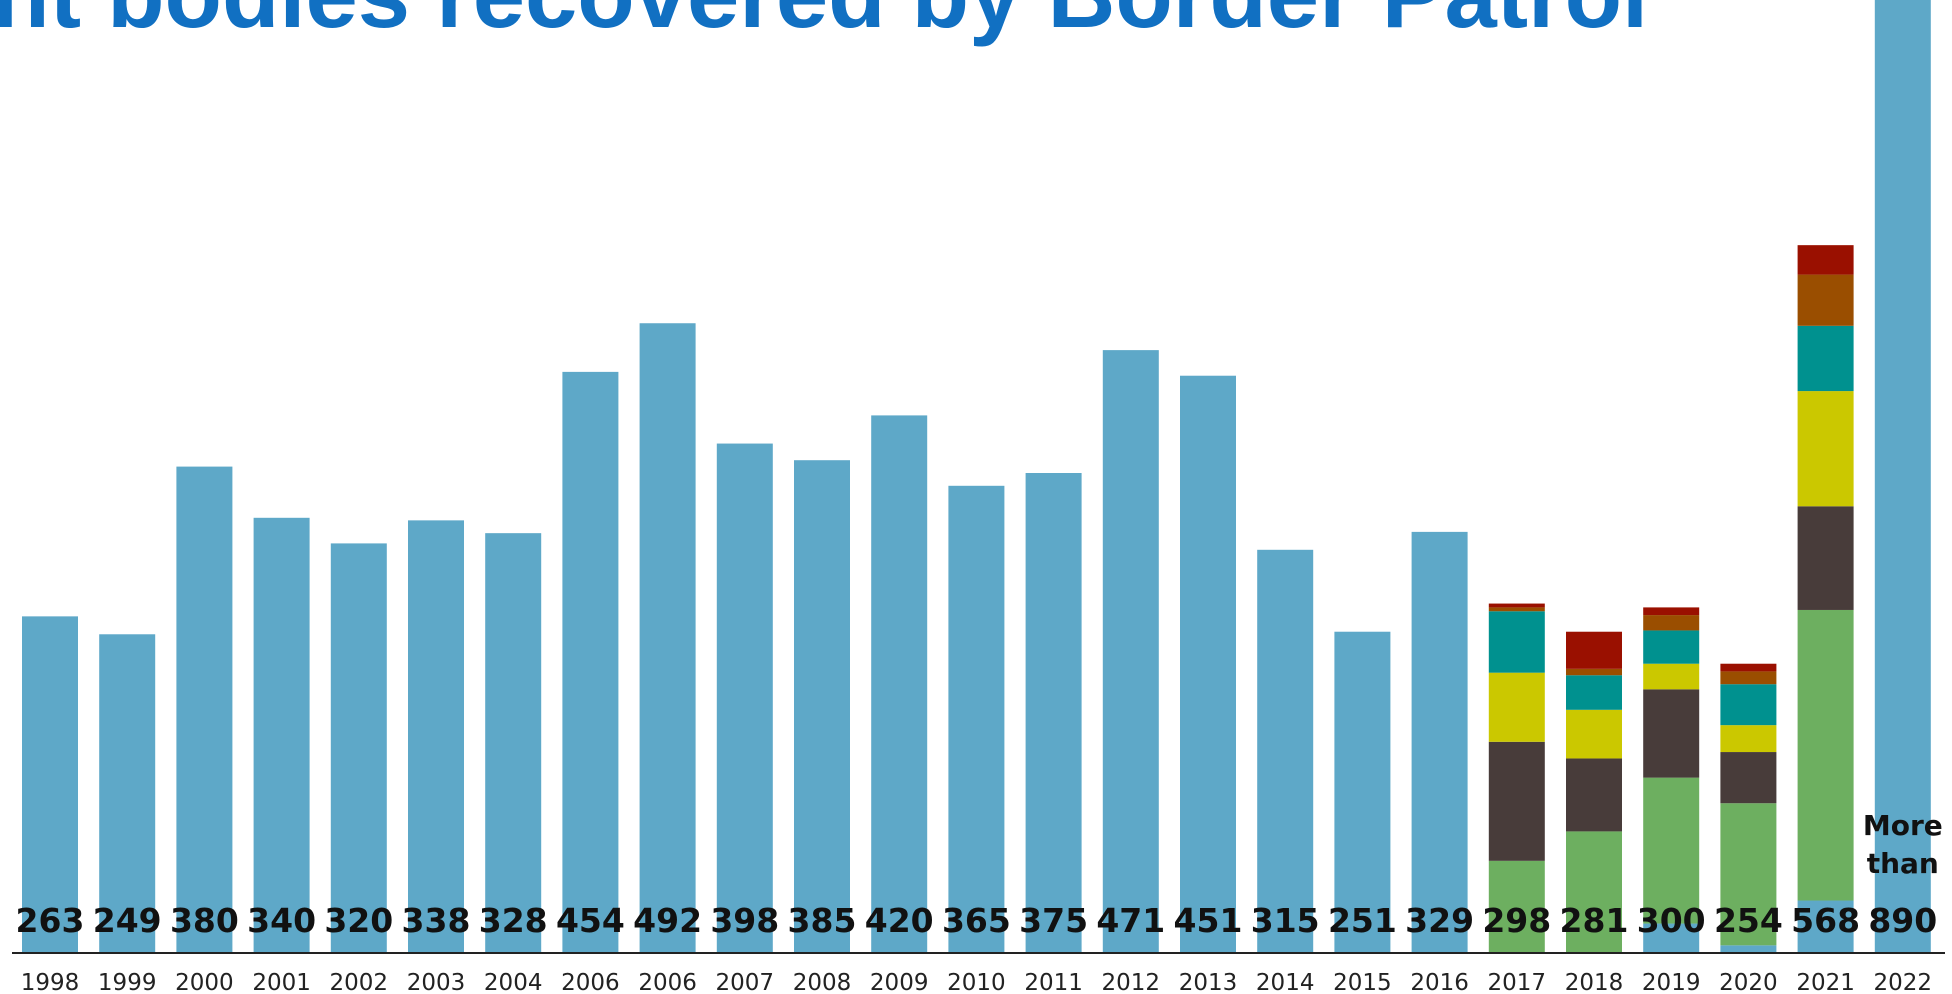  What do you see at coordinates (436, 736) in the screenshot?
I see `bar-5-2003` at bounding box center [436, 736].